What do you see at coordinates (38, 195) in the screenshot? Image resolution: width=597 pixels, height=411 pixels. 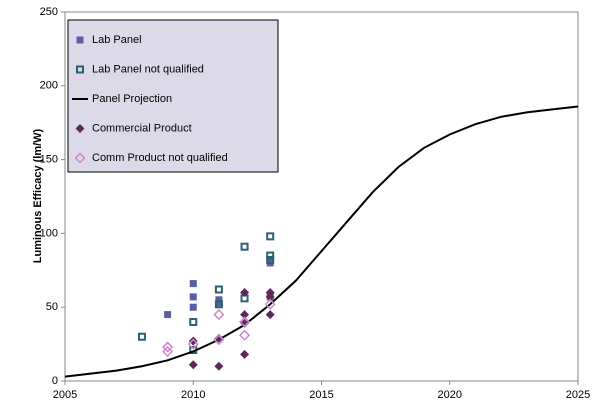 I see `y-axis-title: Luminous Efficacy (lm/W)` at bounding box center [38, 195].